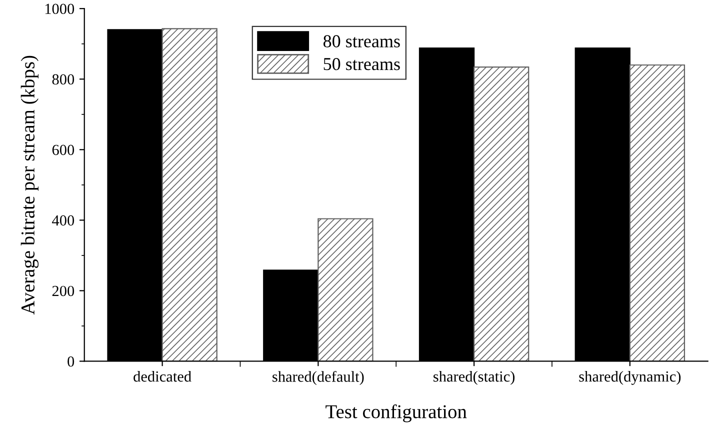 This screenshot has width=715, height=429. Describe the element at coordinates (474, 377) in the screenshot. I see `x-tick-label: shared(static)` at that location.